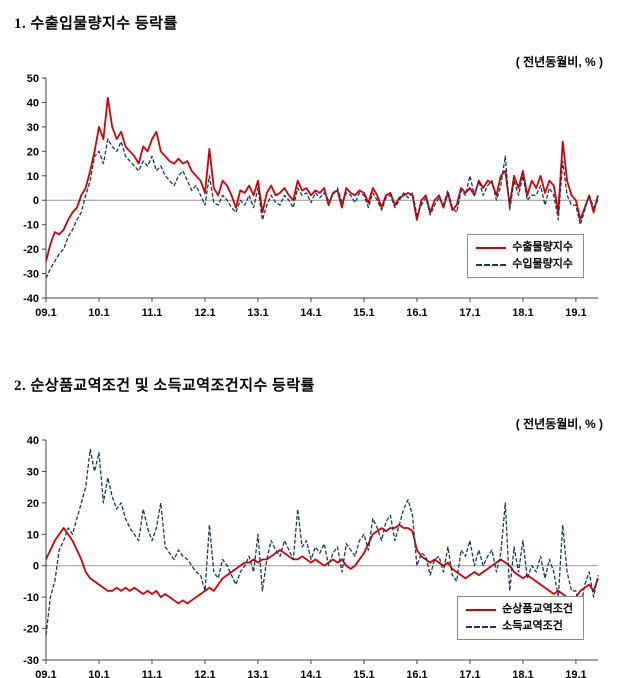 The width and height of the screenshot is (617, 678). I want to click on svg-text: 50, so click(33, 79).